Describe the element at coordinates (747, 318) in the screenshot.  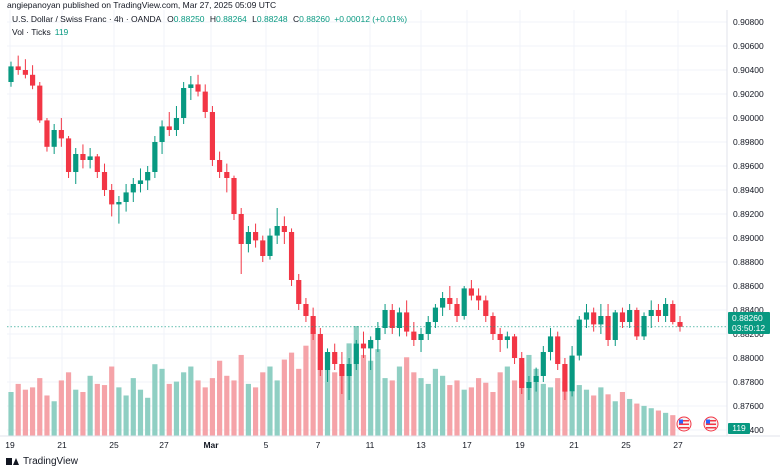
I see `last-price-value: 0.88260` at that location.